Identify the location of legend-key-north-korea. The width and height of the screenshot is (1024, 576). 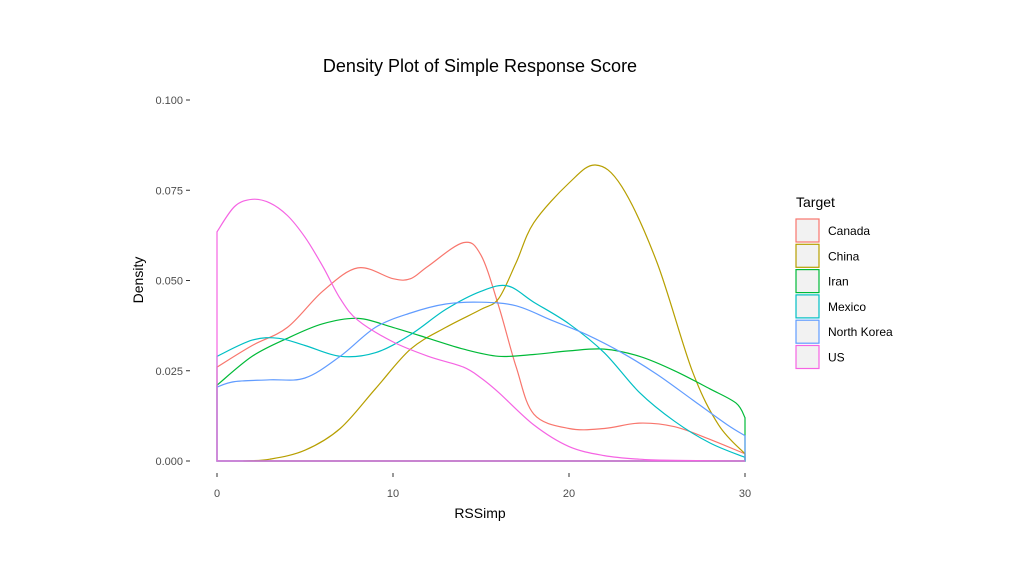
(807, 331).